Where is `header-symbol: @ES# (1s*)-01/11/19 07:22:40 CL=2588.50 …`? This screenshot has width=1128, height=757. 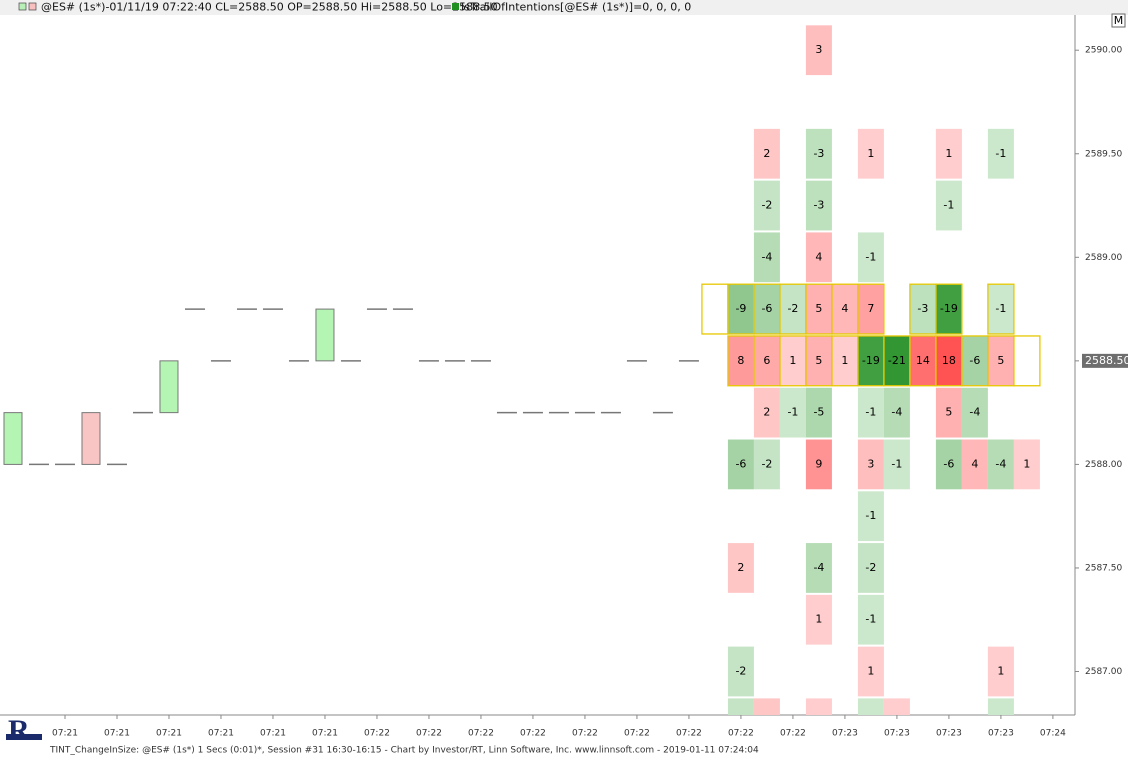
header-symbol: @ES# (1s*)-01/11/19 07:22:40 CL=2588.50 … is located at coordinates (269, 7).